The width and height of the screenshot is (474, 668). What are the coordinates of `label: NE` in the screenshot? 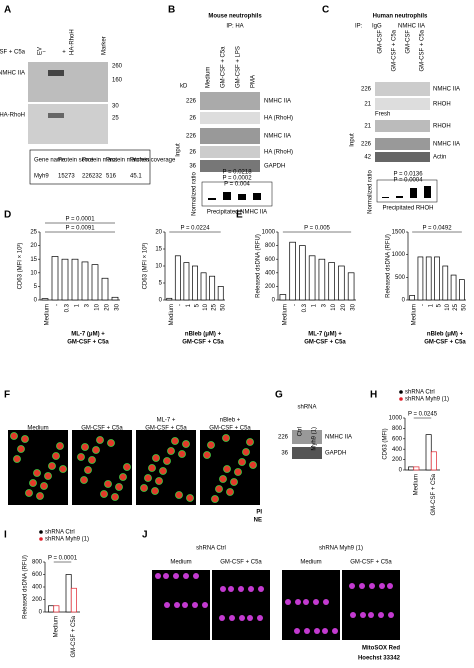 It's located at (258, 521).